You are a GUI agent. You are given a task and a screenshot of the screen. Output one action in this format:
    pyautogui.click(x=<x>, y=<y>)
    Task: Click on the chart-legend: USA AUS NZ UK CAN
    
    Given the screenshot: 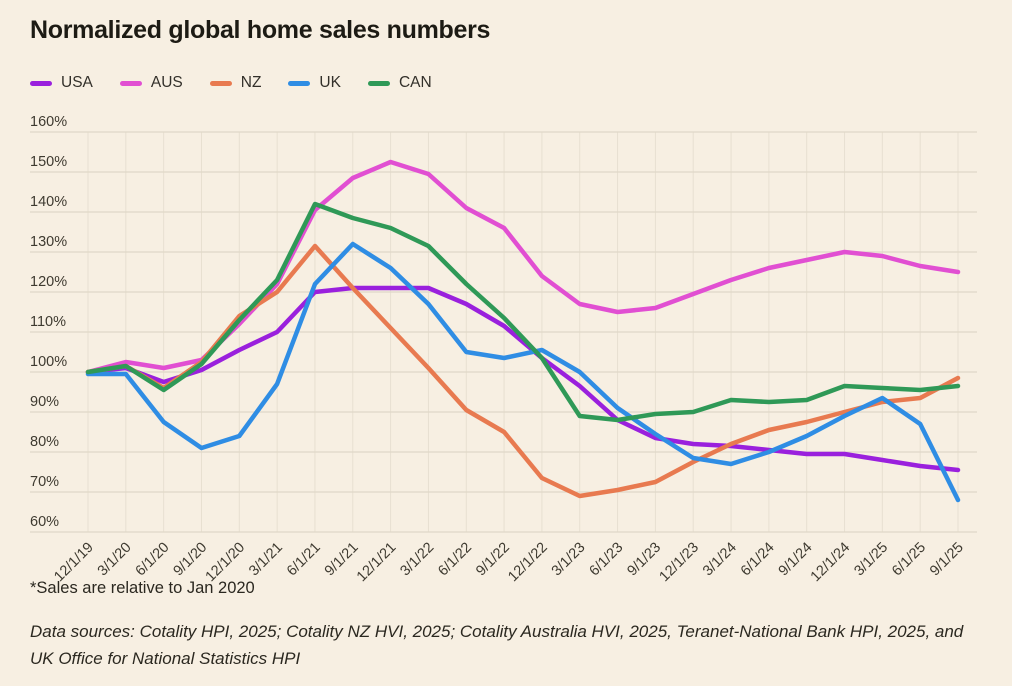 What is the action you would take?
    pyautogui.click(x=231, y=83)
    